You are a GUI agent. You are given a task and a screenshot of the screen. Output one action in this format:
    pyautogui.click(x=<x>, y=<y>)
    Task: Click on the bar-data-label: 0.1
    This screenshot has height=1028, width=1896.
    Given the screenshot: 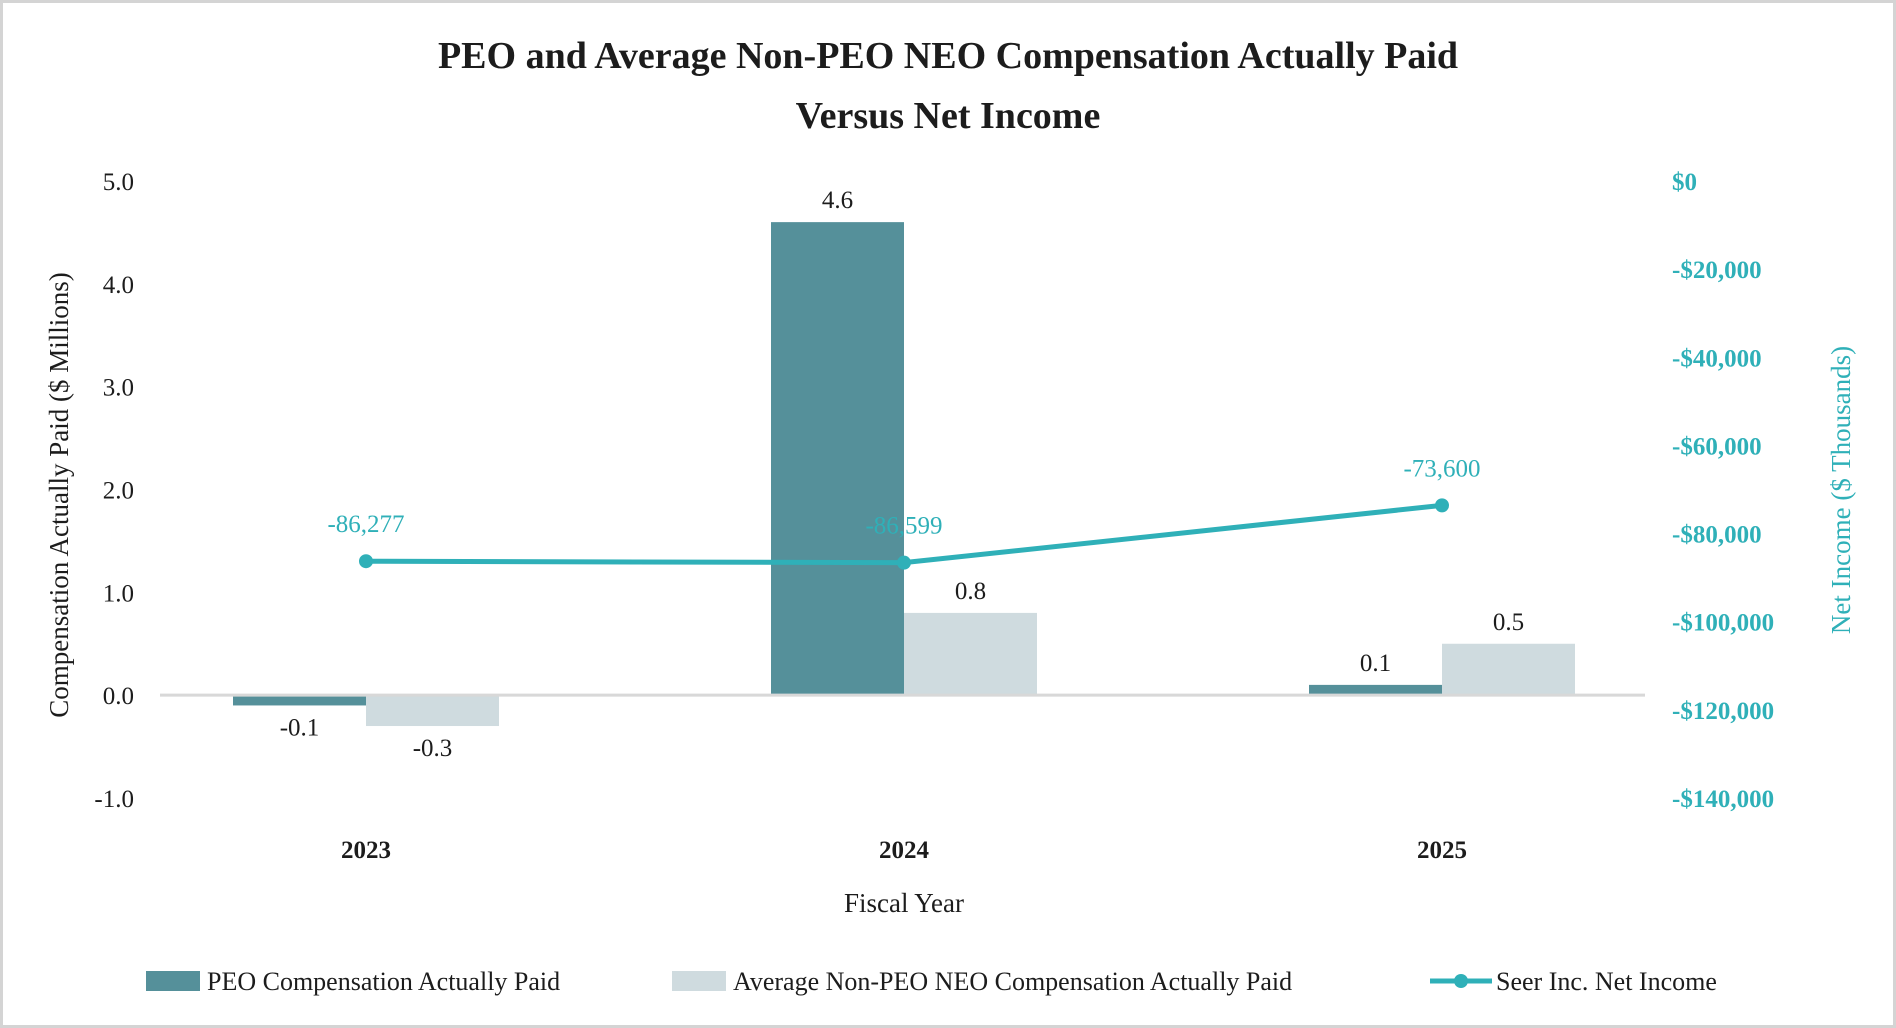 What is the action you would take?
    pyautogui.click(x=1375, y=663)
    